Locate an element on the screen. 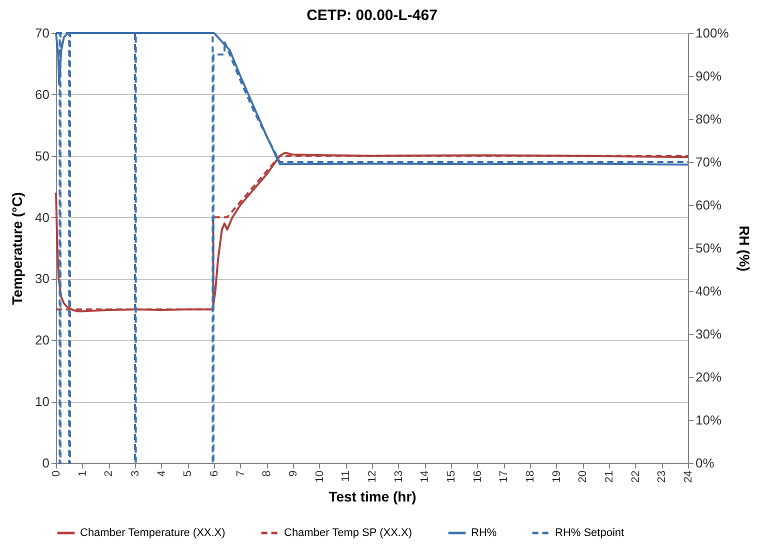 The image size is (759, 556). y-tick-label: 40 is located at coordinates (42, 217).